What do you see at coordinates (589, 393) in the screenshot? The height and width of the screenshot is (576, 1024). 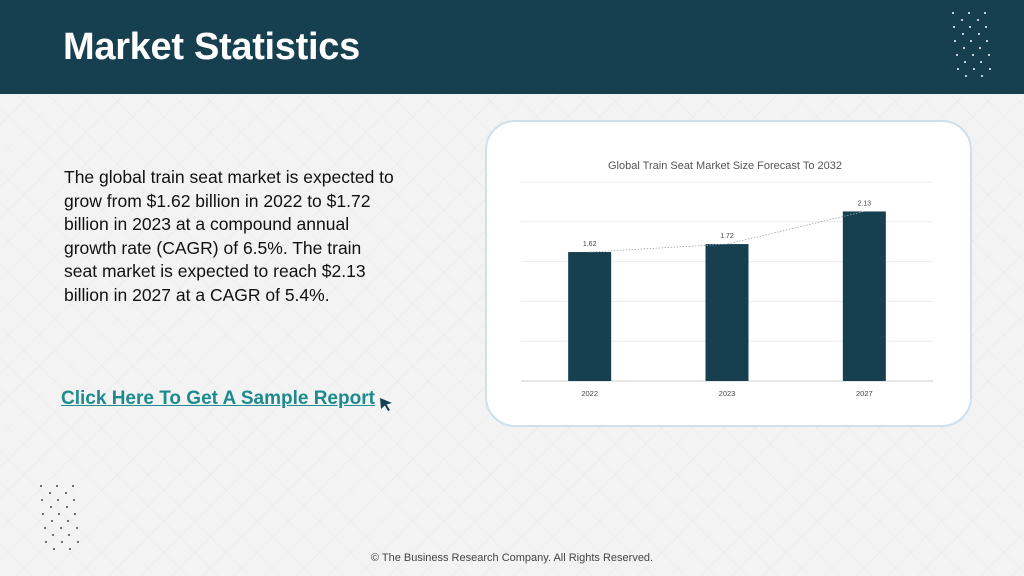 I see `x-tick-label-2022: 2022` at bounding box center [589, 393].